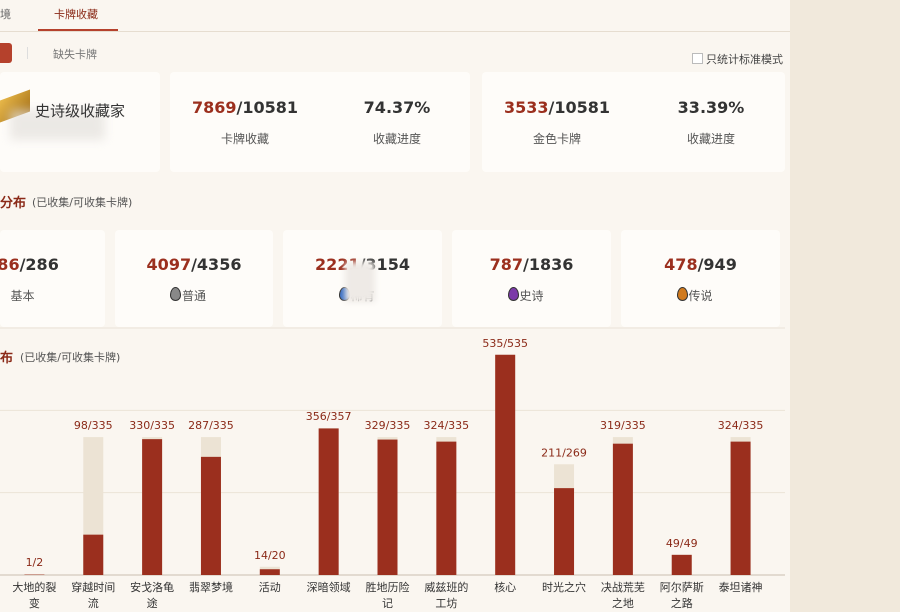  Describe the element at coordinates (446, 595) in the screenshot. I see `x-tick-label: 威兹班的工坊` at that location.